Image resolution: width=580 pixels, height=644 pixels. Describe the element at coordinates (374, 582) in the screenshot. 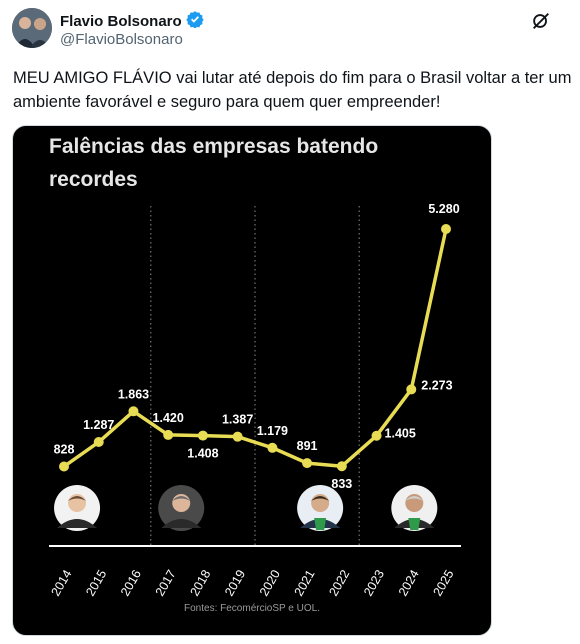

I see `x-tick-label-2023: 2023` at that location.